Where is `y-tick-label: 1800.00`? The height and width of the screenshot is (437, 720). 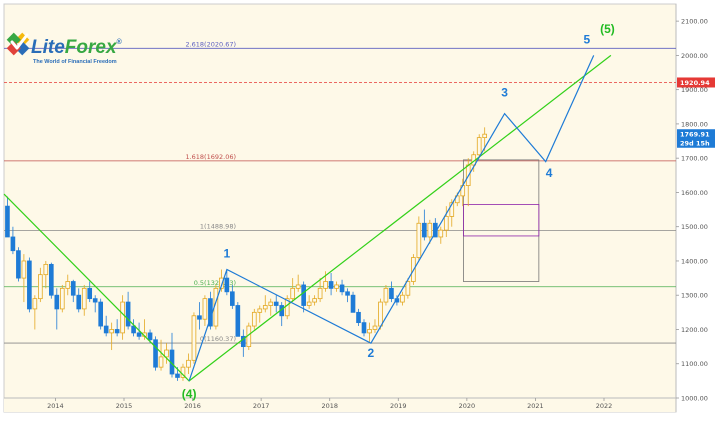
y-tick-label: 1800.00 is located at coordinates (694, 124).